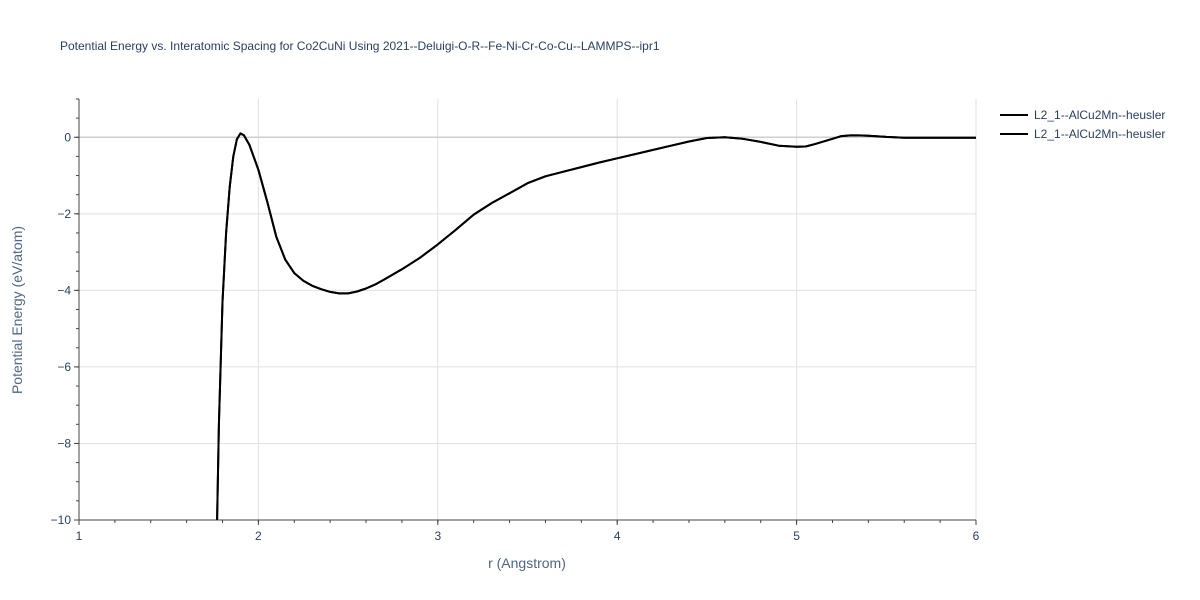 The height and width of the screenshot is (600, 1200). What do you see at coordinates (61, 520) in the screenshot?
I see `y-tick-label: −10` at bounding box center [61, 520].